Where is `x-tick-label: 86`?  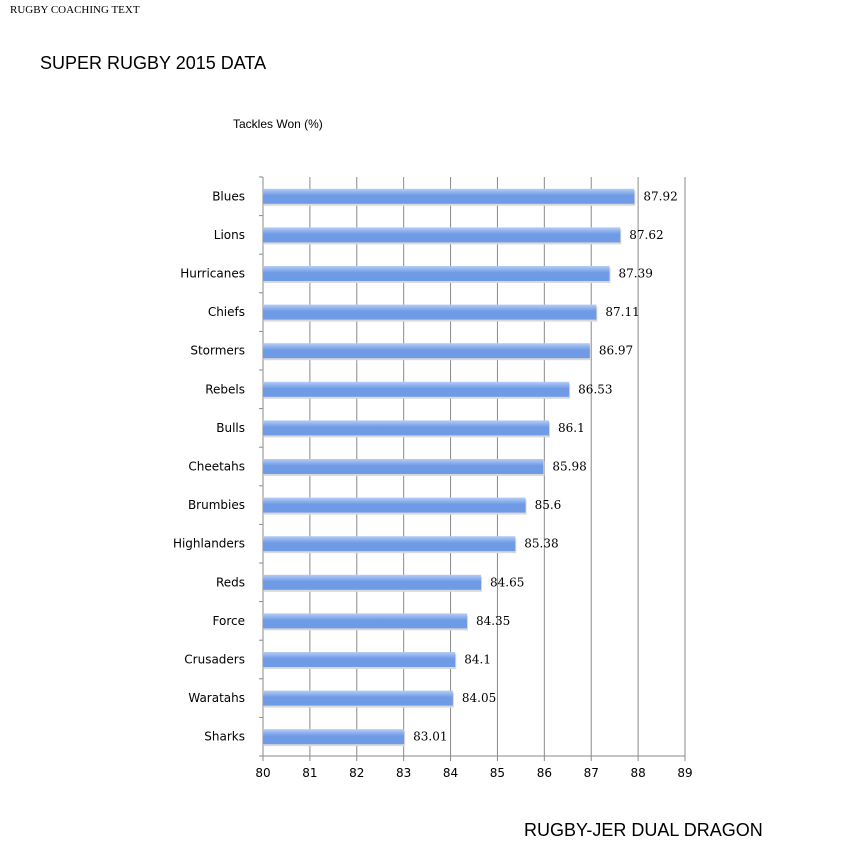
x-tick-label: 86 is located at coordinates (544, 773).